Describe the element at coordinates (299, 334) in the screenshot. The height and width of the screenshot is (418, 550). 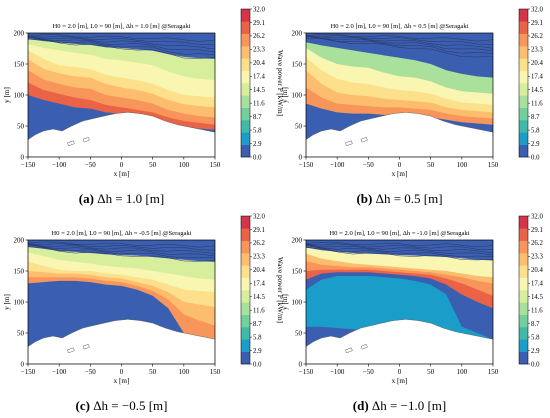
I see `y-tick-label: 50` at that location.